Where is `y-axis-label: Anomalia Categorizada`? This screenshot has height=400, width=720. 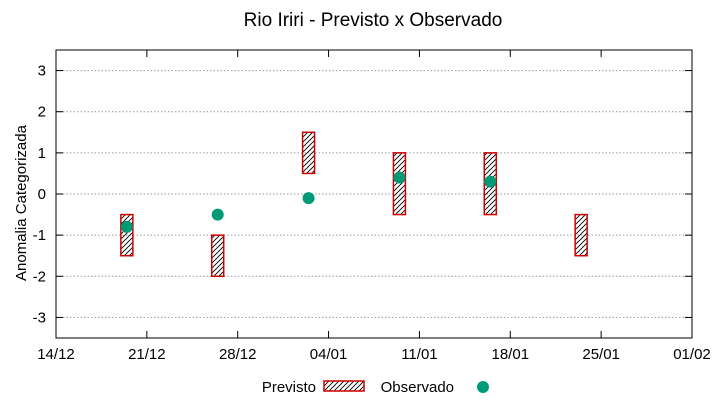
y-axis-label: Anomalia Categorizada is located at coordinates (21, 202).